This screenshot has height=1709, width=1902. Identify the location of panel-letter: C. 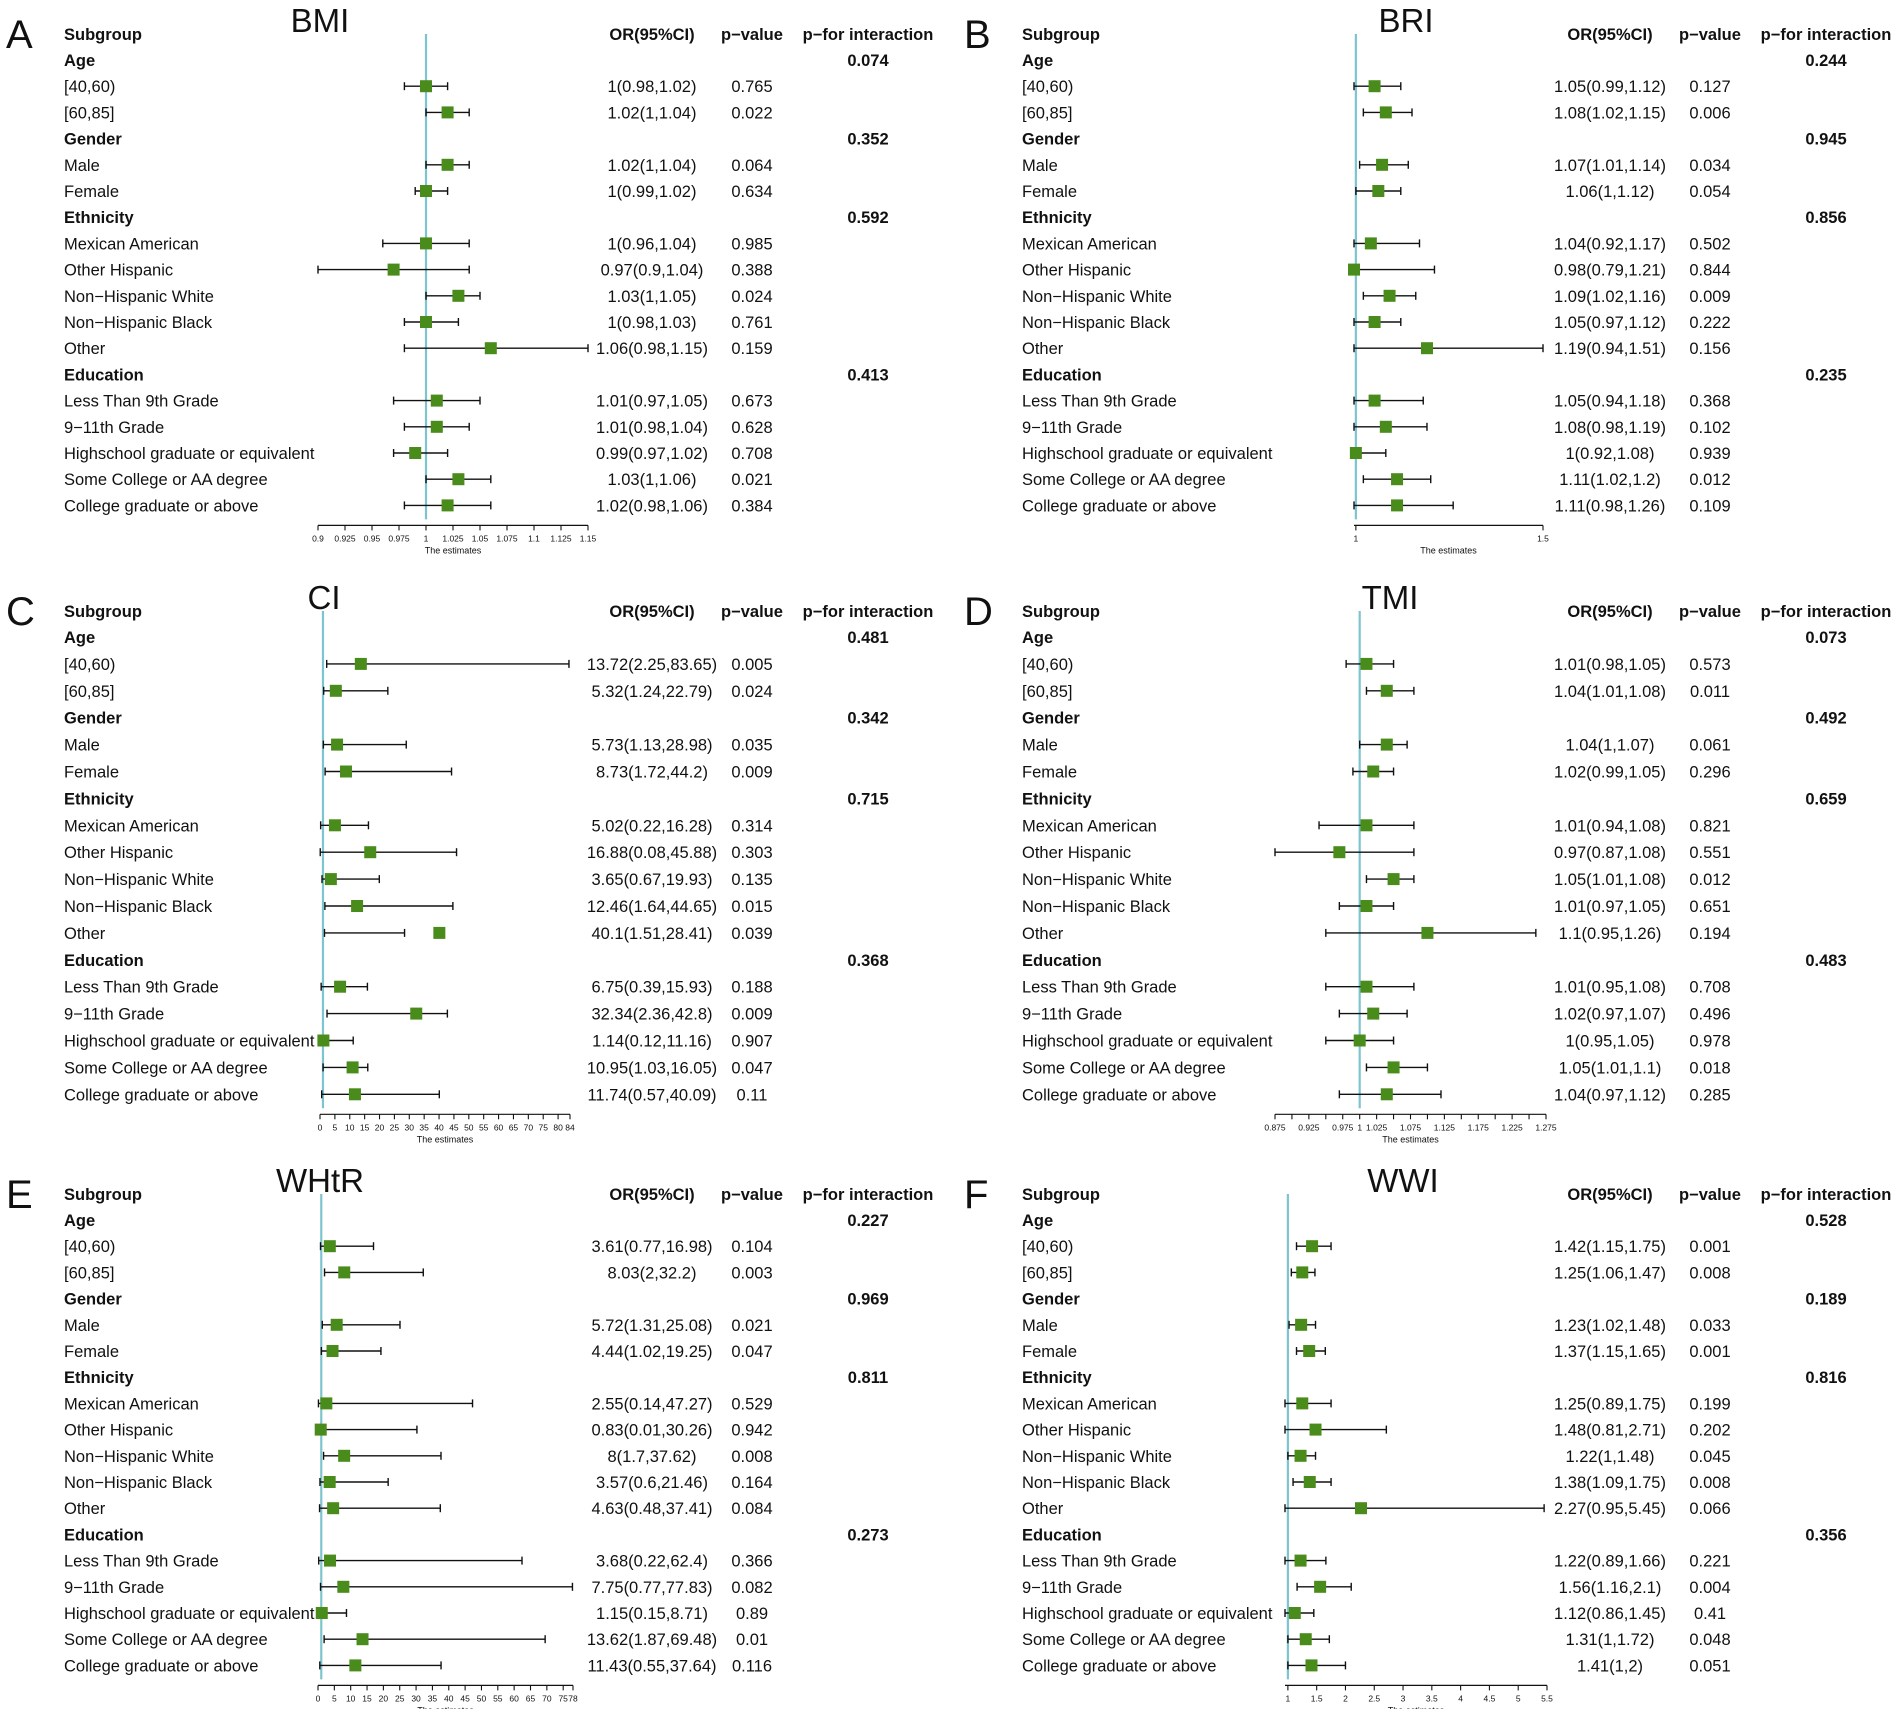
(20, 612).